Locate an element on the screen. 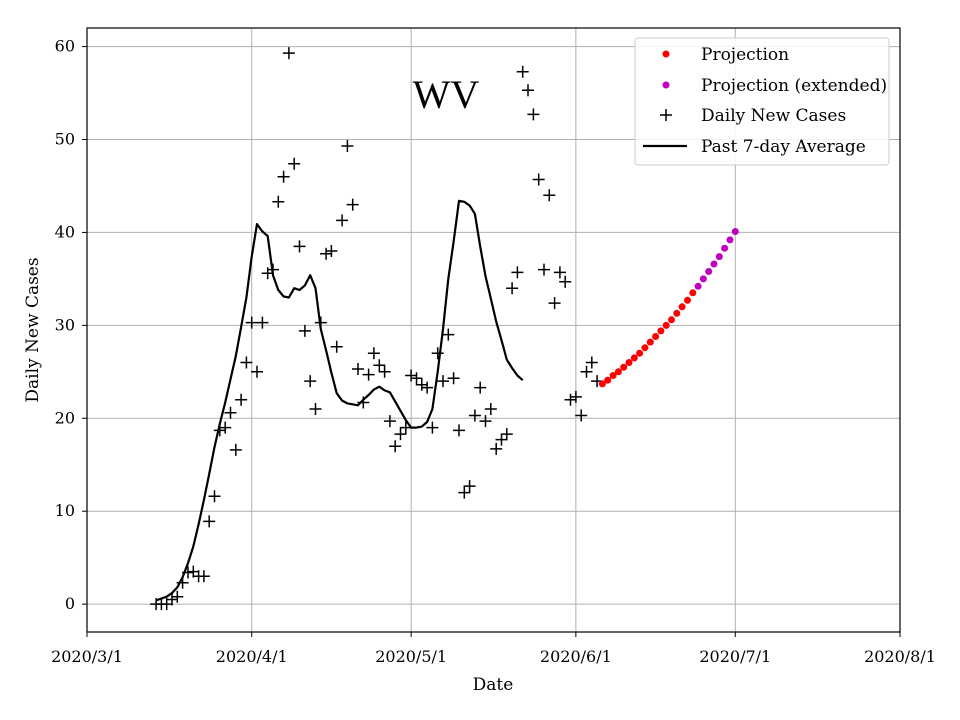 The image size is (960, 720). x-tick-label: 2020/8/1 is located at coordinates (900, 656).